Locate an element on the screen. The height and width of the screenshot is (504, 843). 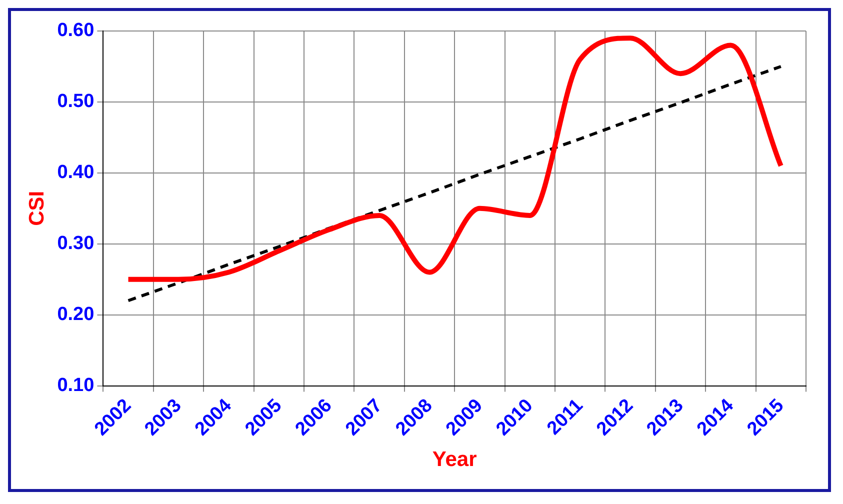
y-tick-label: 0.20 is located at coordinates (75, 315).